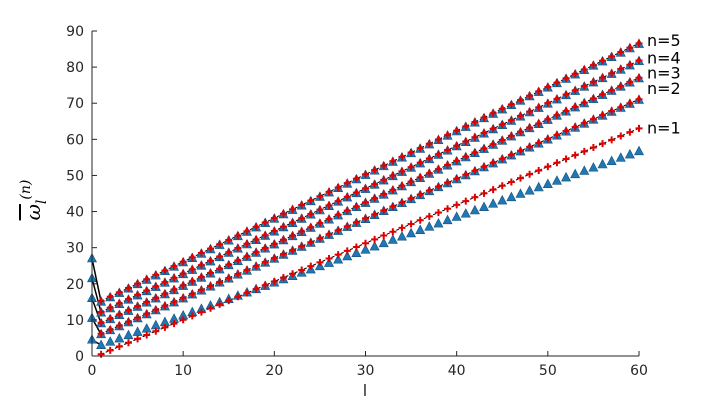  I want to click on series-label-n2: n=2, so click(664, 88).